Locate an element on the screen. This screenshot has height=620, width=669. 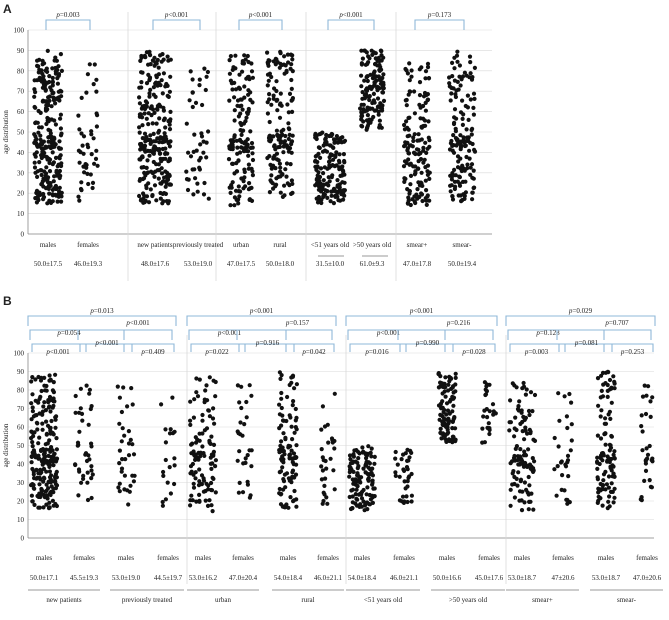
y-axis-label: age distribution is located at coordinates (6, 445).